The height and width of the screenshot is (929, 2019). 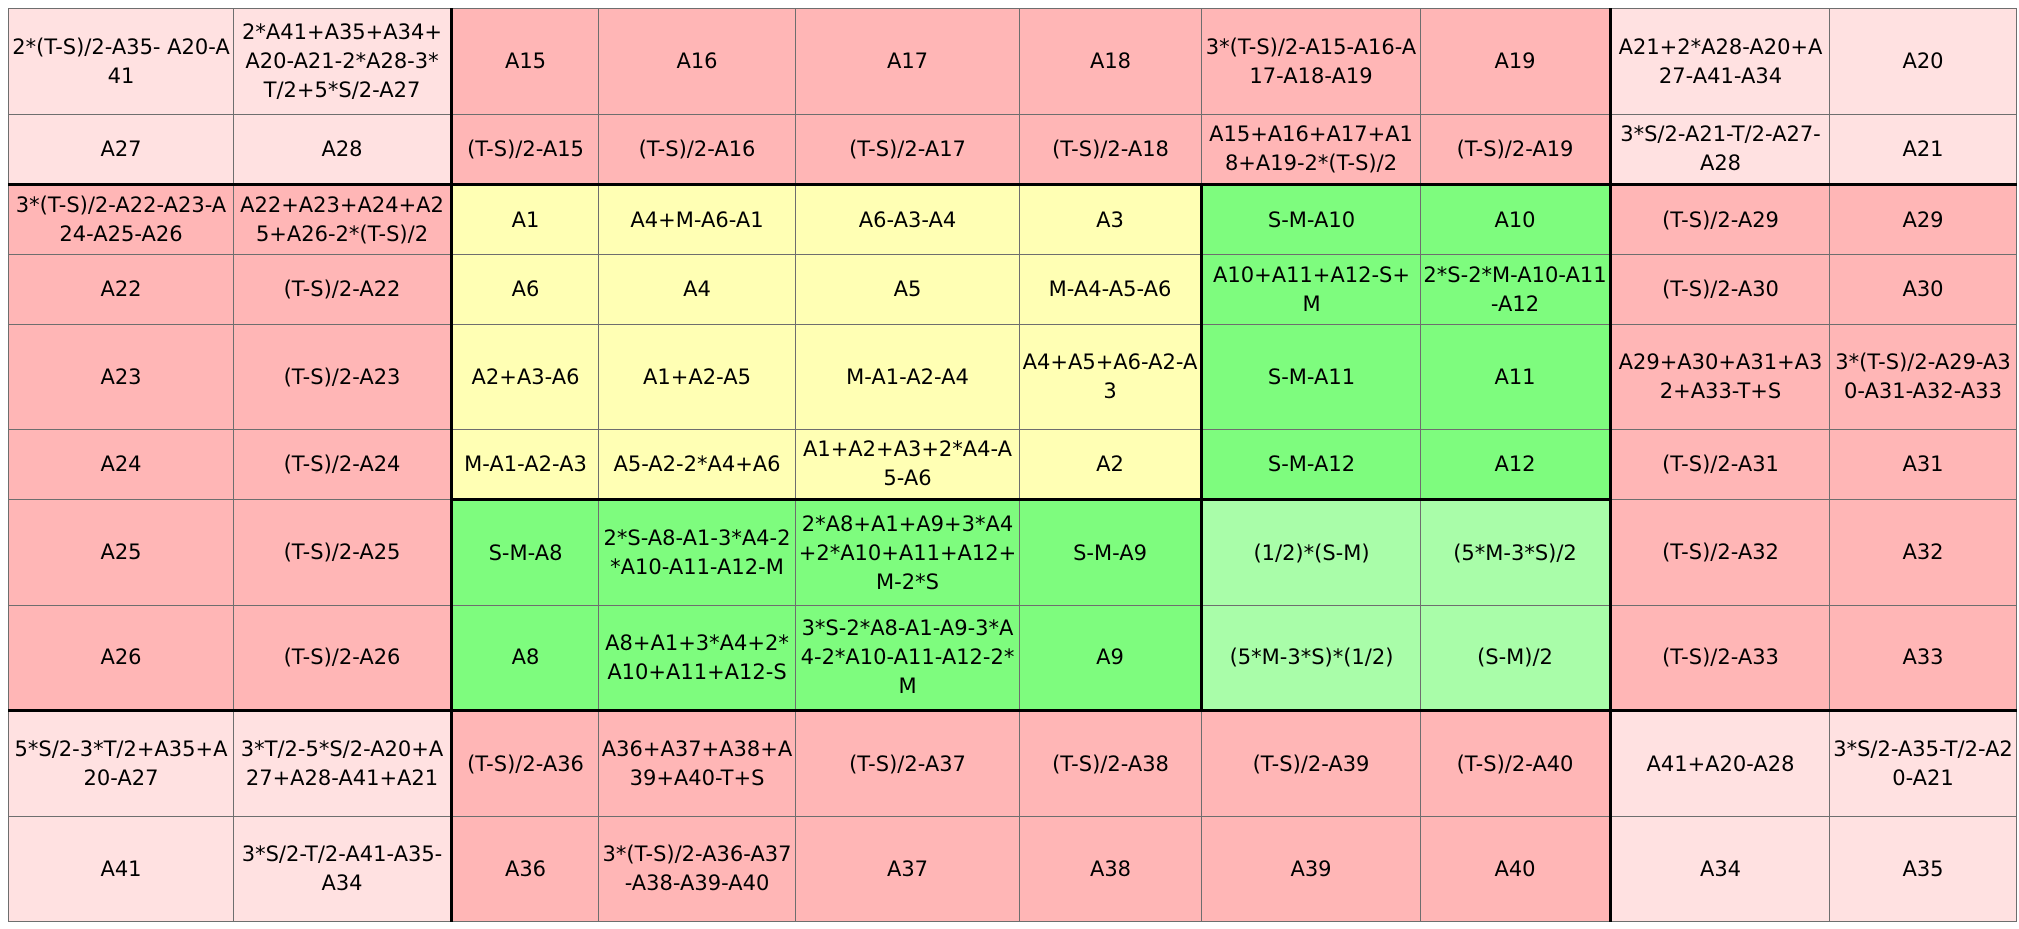 What do you see at coordinates (1720, 61) in the screenshot?
I see `grid-cell: A21+2*A28-A20+A27-A41-A34` at bounding box center [1720, 61].